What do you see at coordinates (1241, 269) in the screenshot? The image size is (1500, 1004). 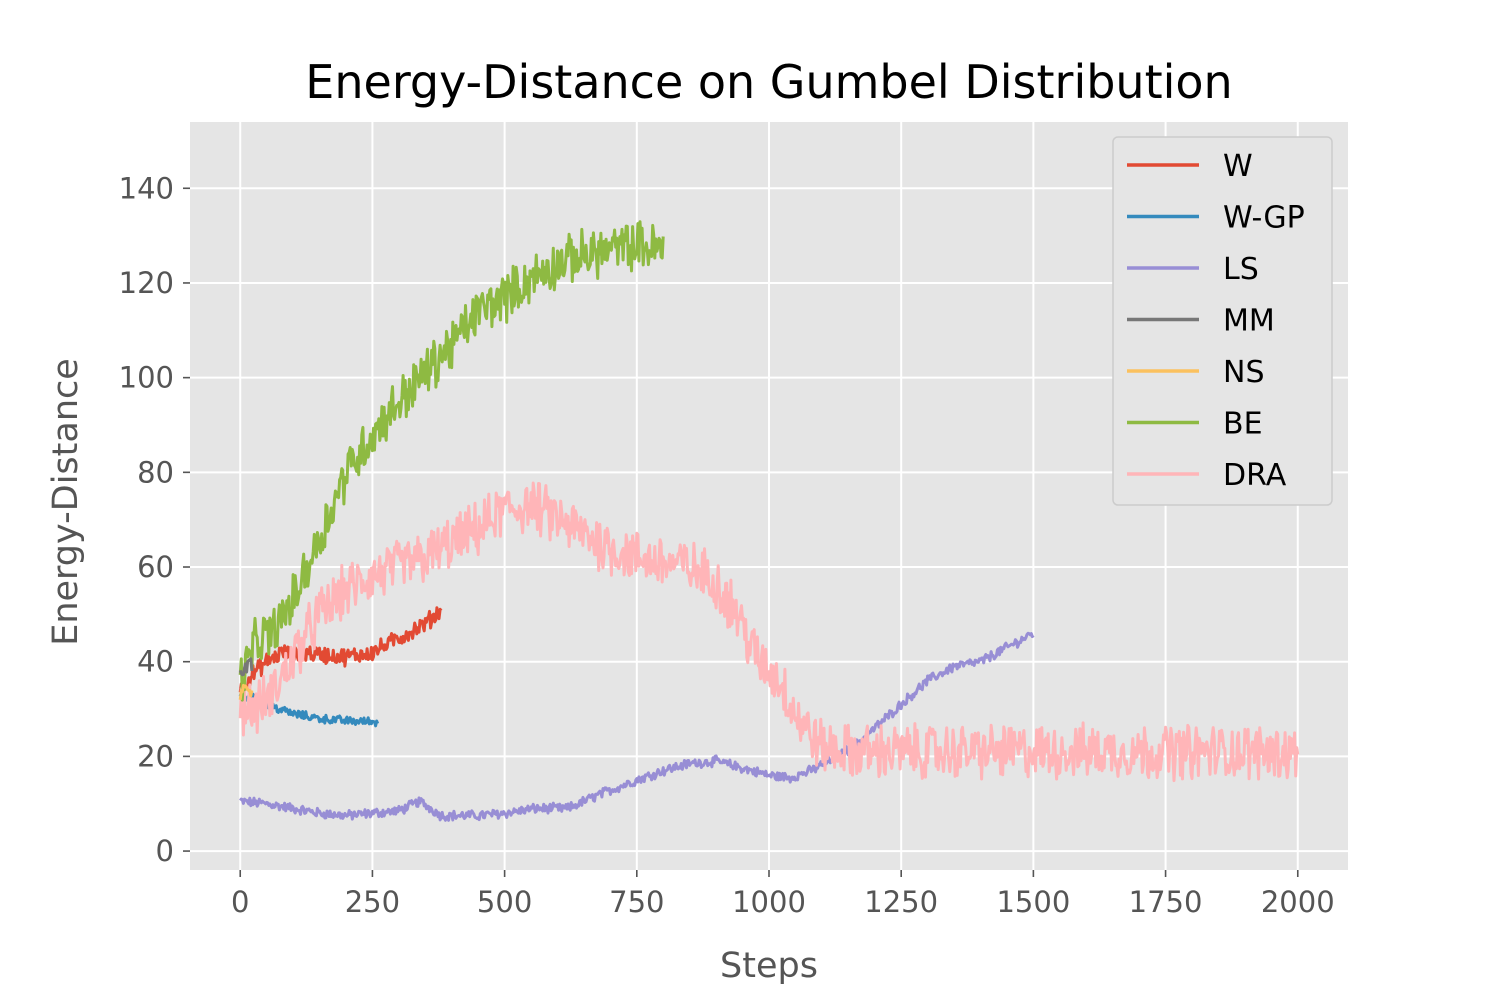 I see `legend-label-ls: LS` at bounding box center [1241, 269].